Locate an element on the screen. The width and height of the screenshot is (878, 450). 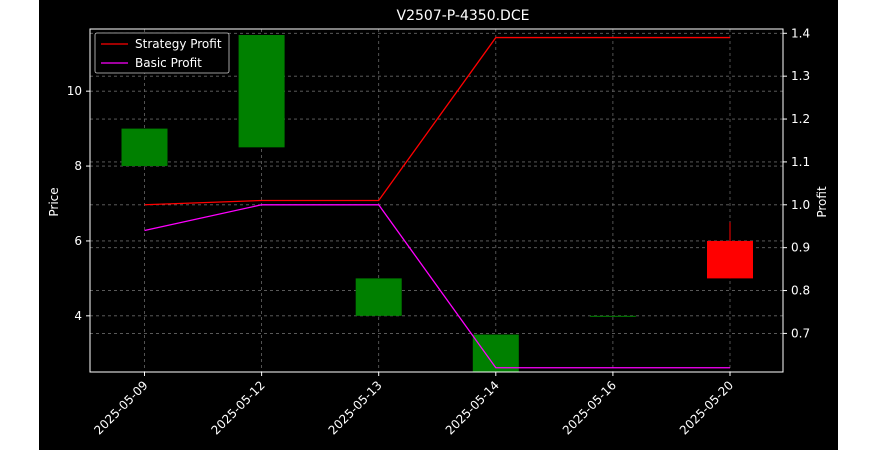
legend-label: Basic Profit is located at coordinates (168, 63).